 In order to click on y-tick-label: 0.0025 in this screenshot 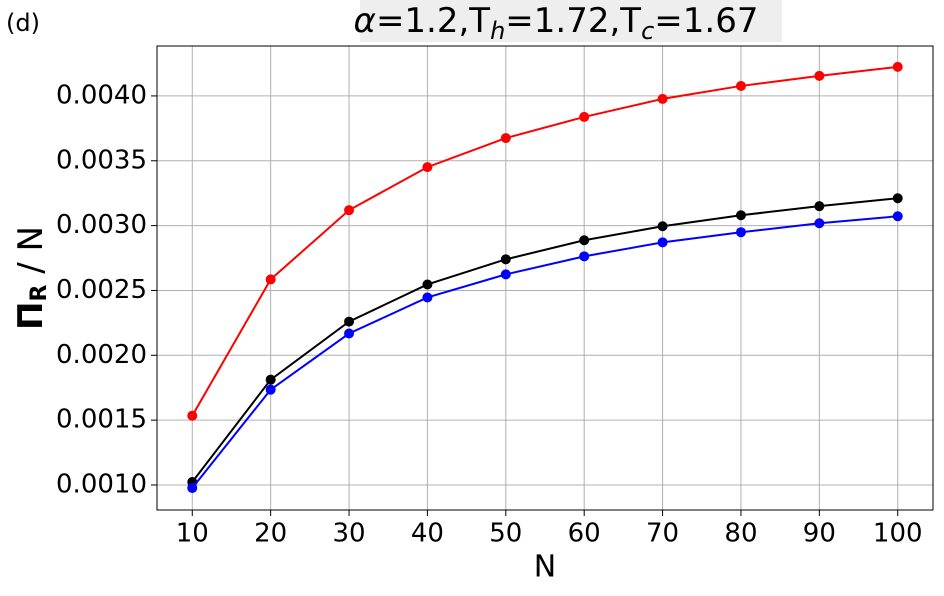, I will do `click(101, 290)`.